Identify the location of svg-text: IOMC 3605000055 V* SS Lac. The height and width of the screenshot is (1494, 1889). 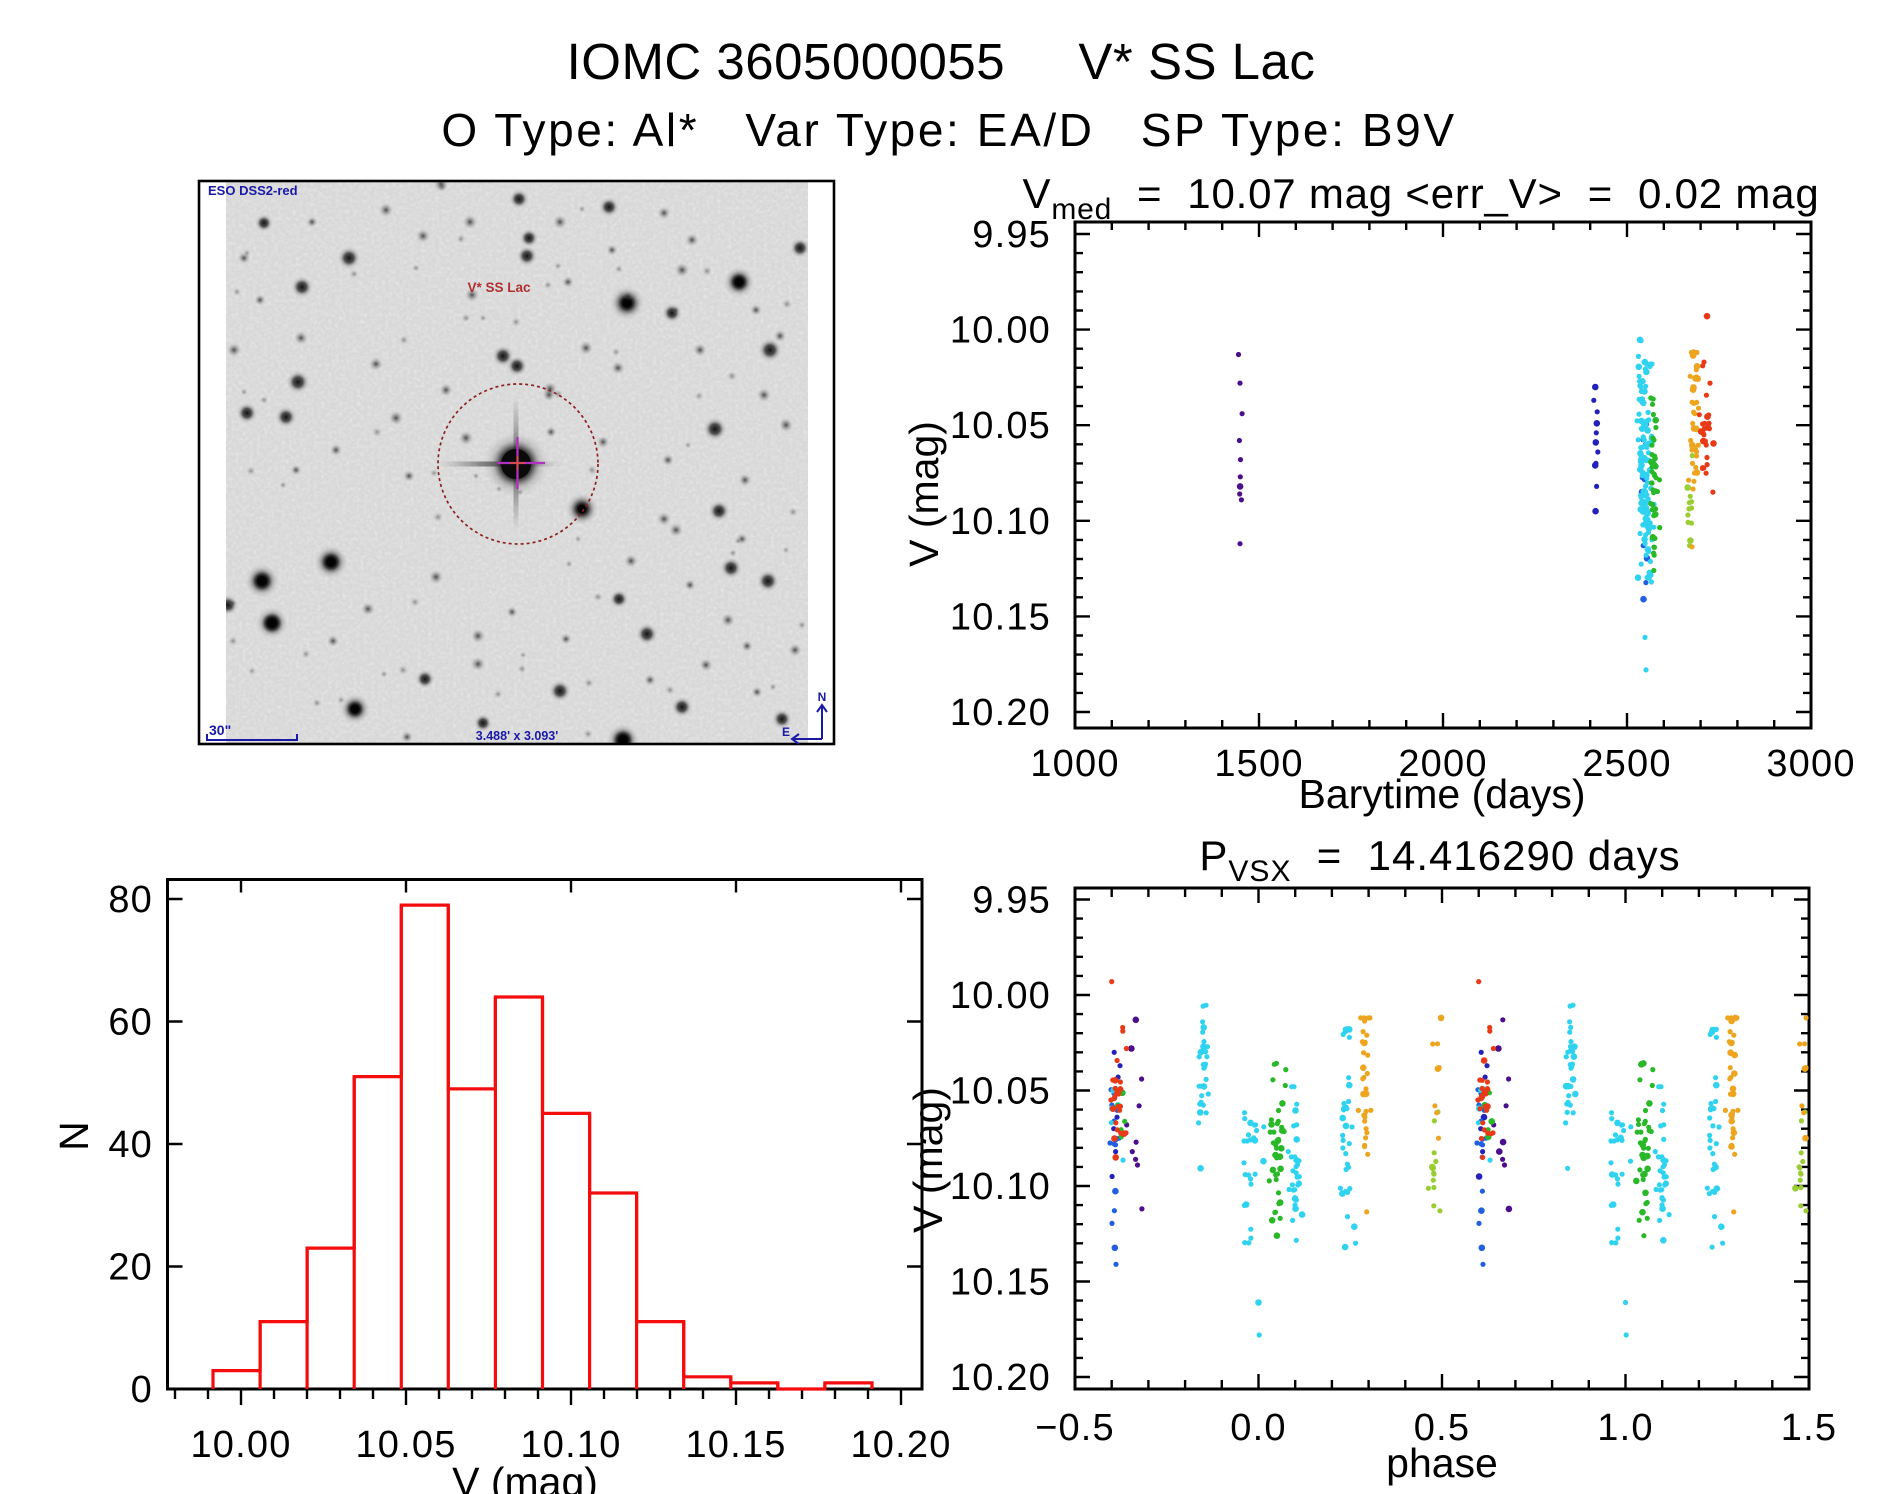
(941, 61).